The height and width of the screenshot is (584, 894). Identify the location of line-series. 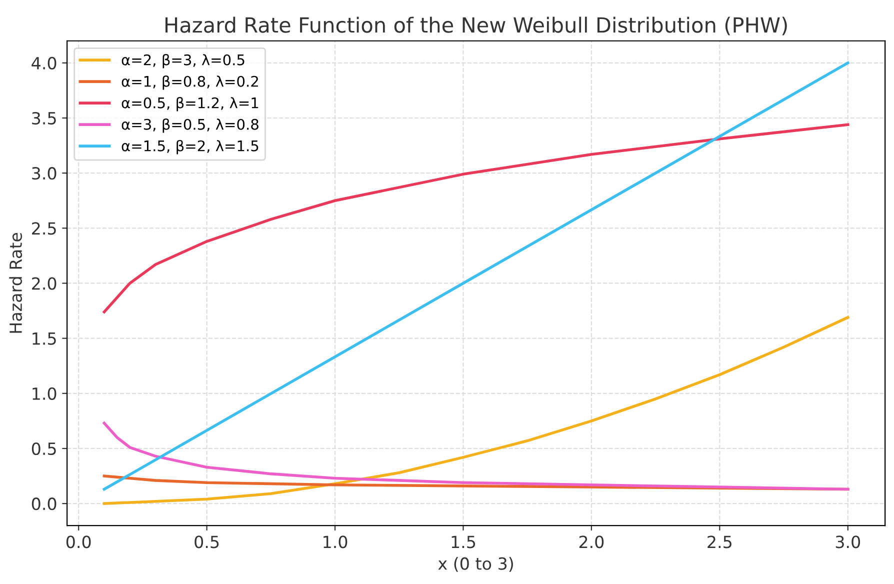
(476, 456).